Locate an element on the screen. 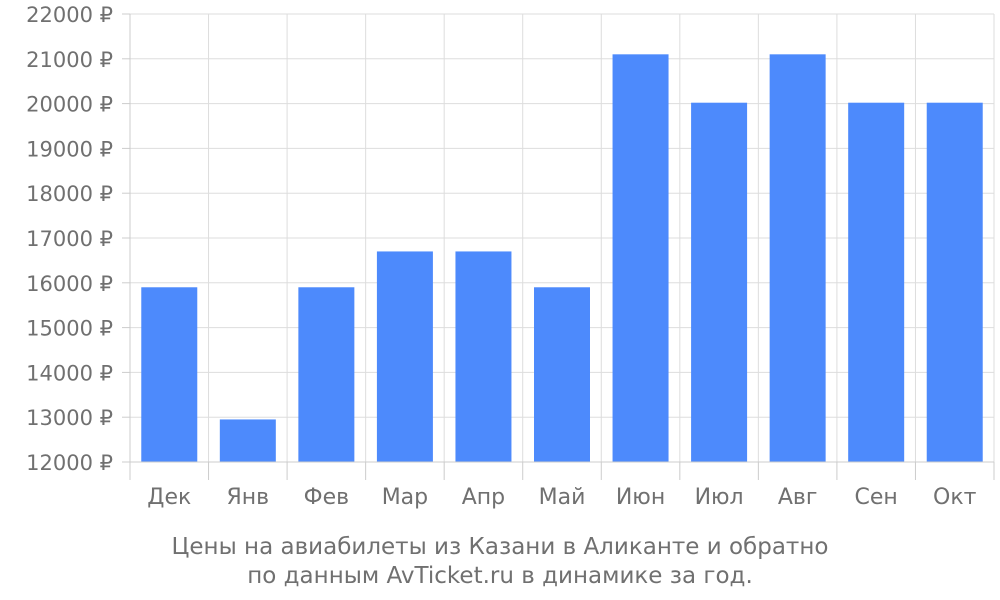 The height and width of the screenshot is (600, 1000). y-tick-label: 14000 ₽ is located at coordinates (69, 373).